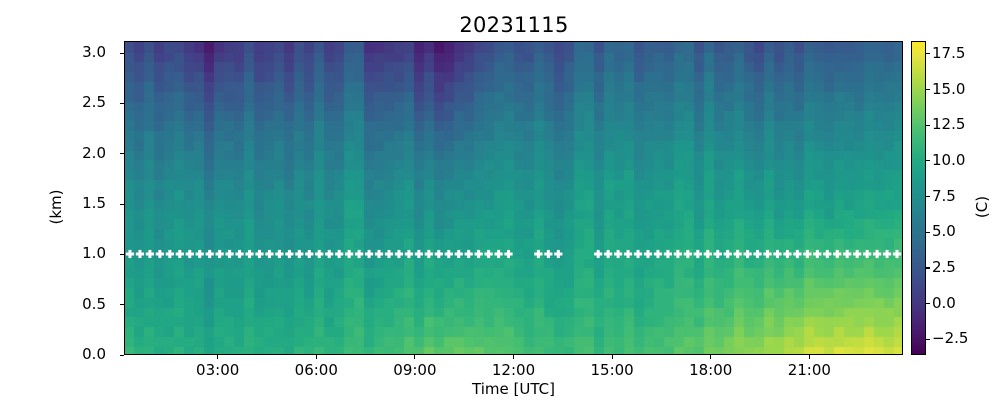 Image resolution: width=1000 pixels, height=400 pixels. I want to click on colorbar-tick-label: 2.5, so click(944, 266).